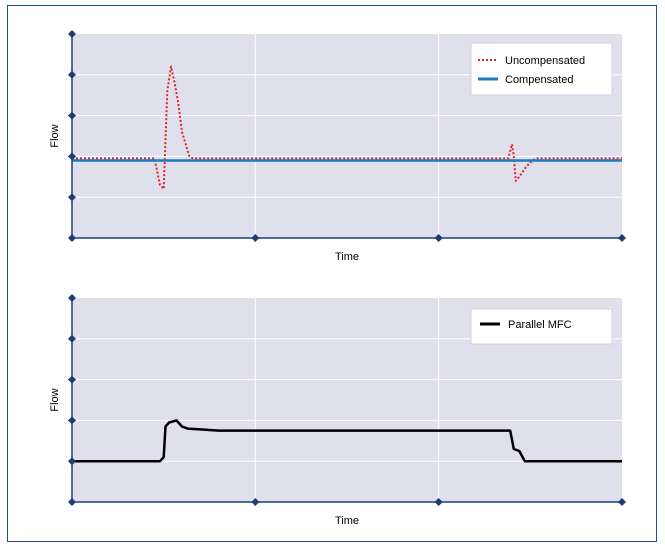  I want to click on x-axis-title-1: Time, so click(347, 257).